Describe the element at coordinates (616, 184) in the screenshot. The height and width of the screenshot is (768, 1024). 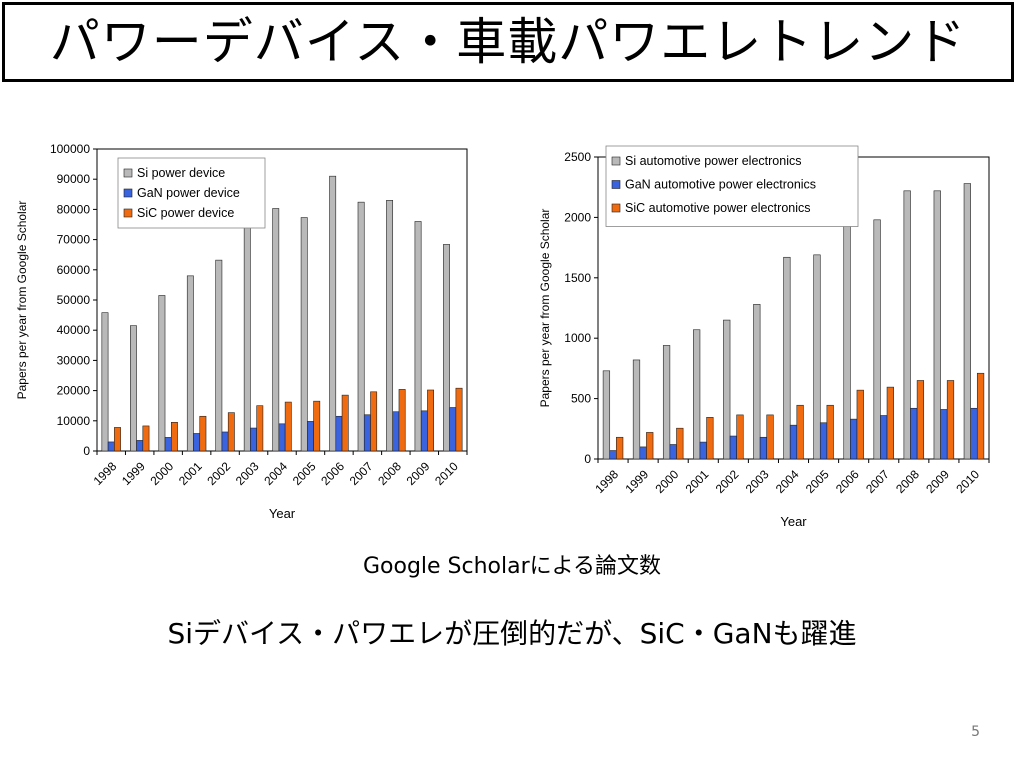
I see `legend-swatch-gan` at that location.